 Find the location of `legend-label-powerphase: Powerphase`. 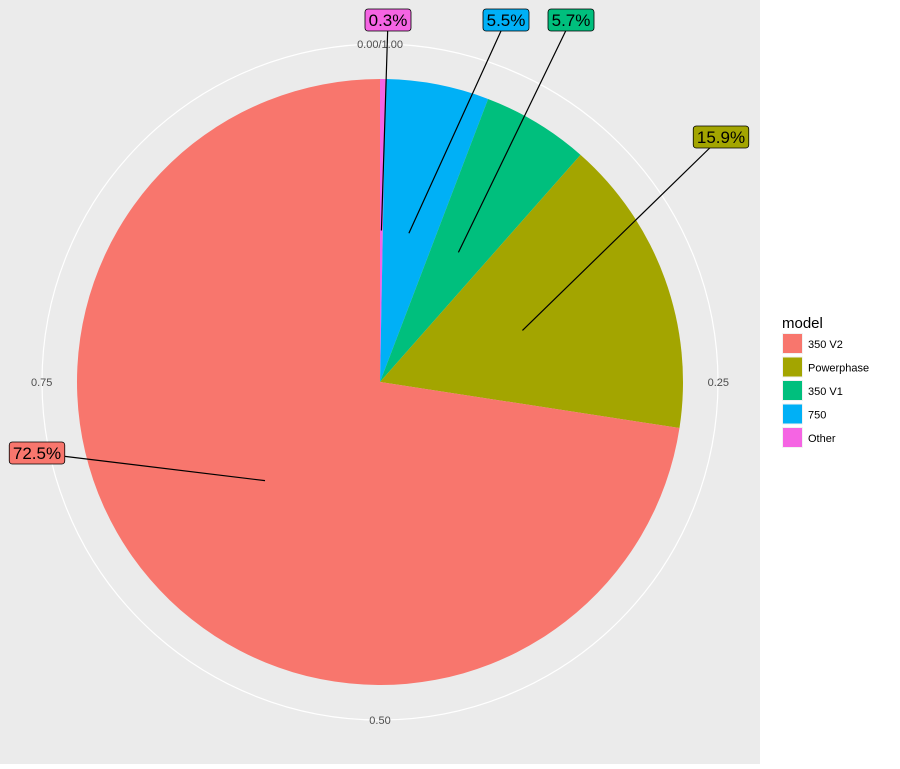

legend-label-powerphase: Powerphase is located at coordinates (838, 369).